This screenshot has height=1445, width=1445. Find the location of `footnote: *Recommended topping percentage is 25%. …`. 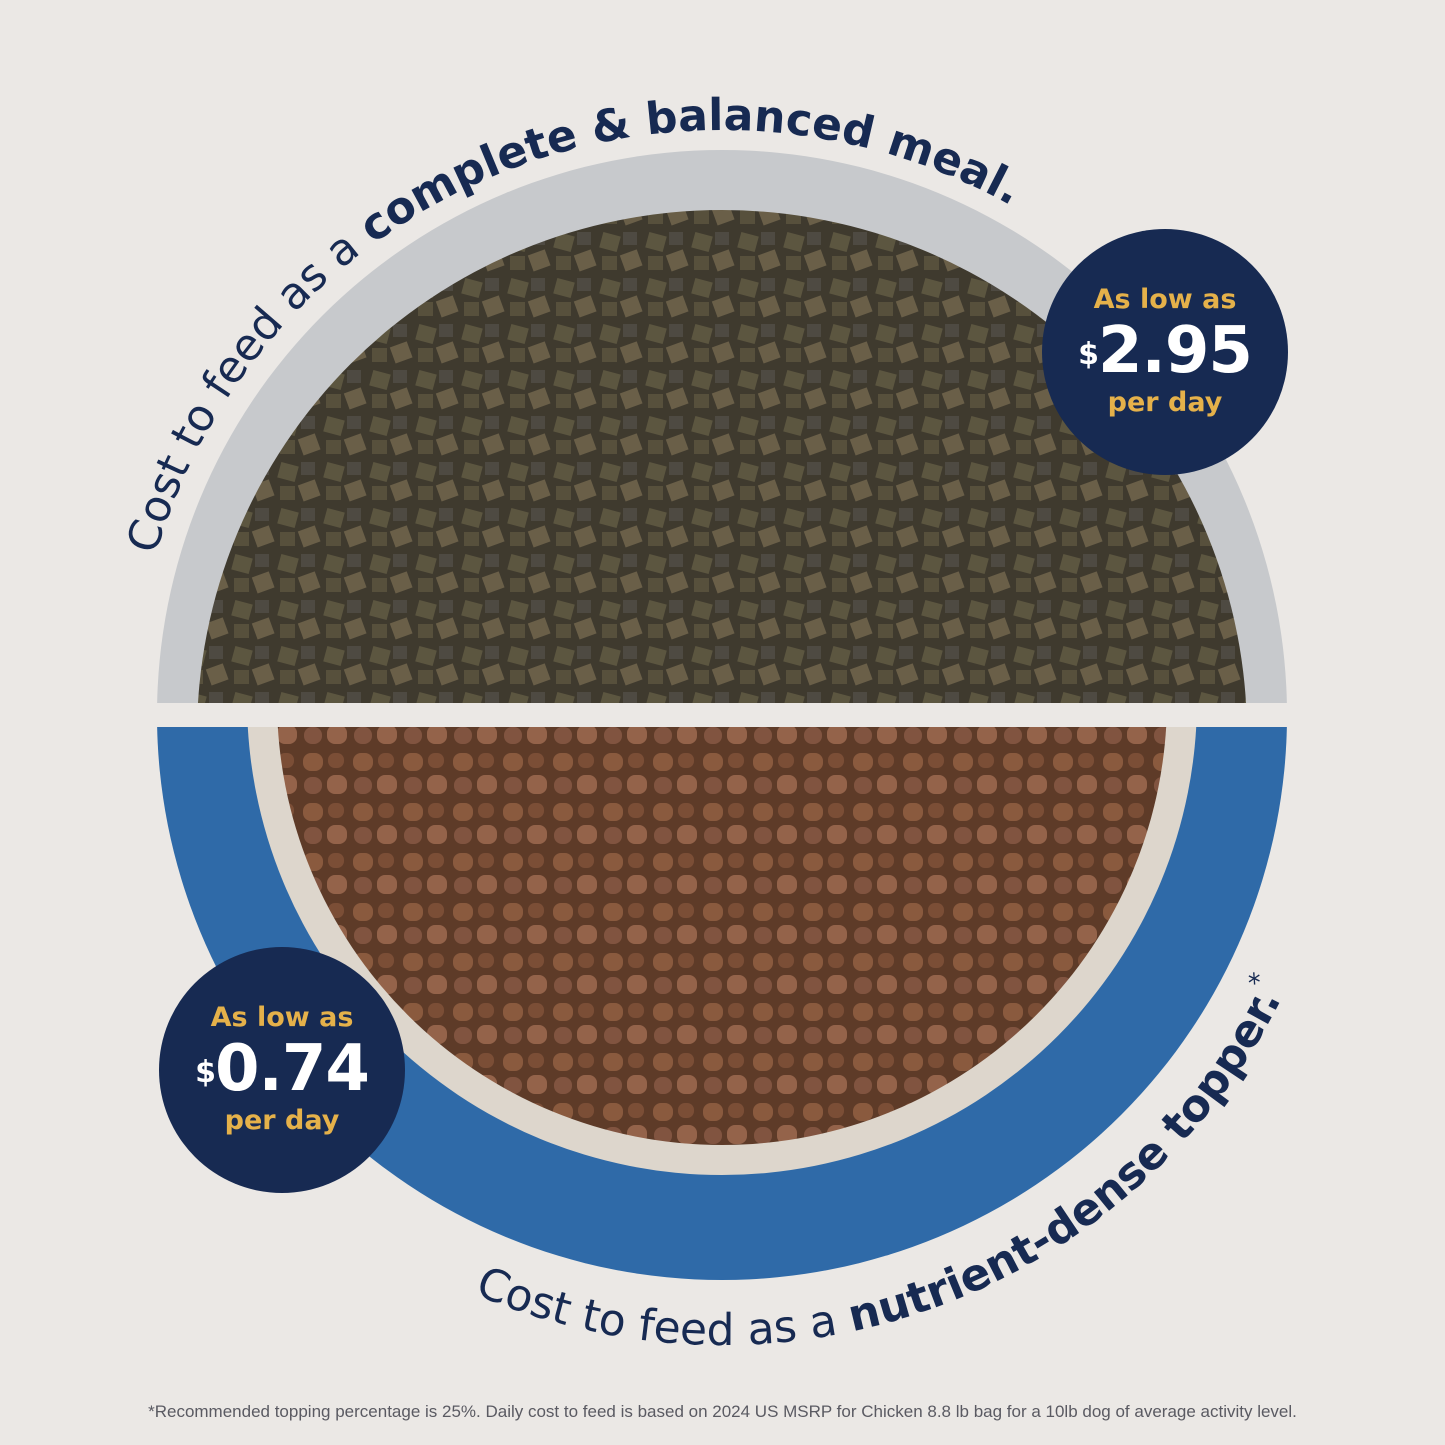

footnote: *Recommended topping percentage is 25%. … is located at coordinates (722, 1411).